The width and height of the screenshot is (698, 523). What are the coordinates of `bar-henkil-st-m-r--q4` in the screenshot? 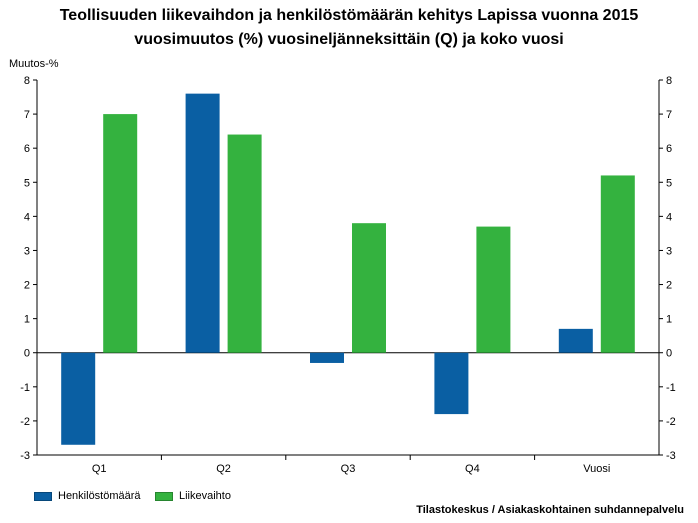 It's located at (451, 383).